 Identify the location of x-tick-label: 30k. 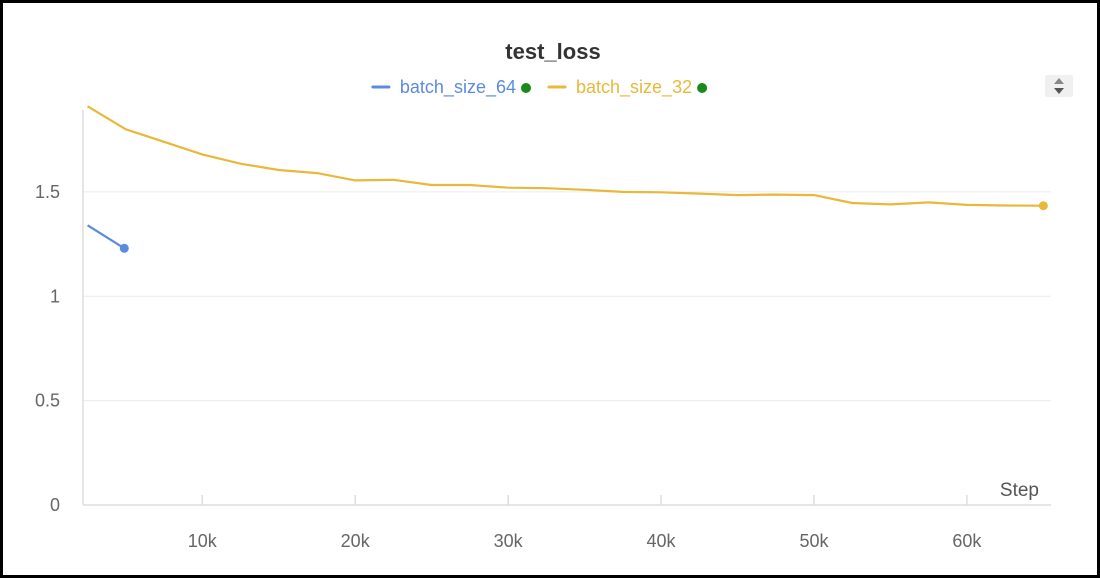
(509, 541).